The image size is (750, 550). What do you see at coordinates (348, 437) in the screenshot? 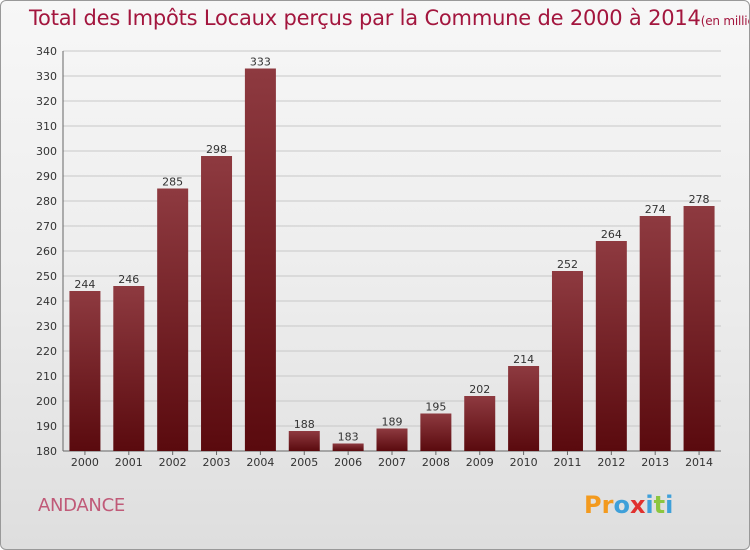
I see `value-label-2006: 183` at bounding box center [348, 437].